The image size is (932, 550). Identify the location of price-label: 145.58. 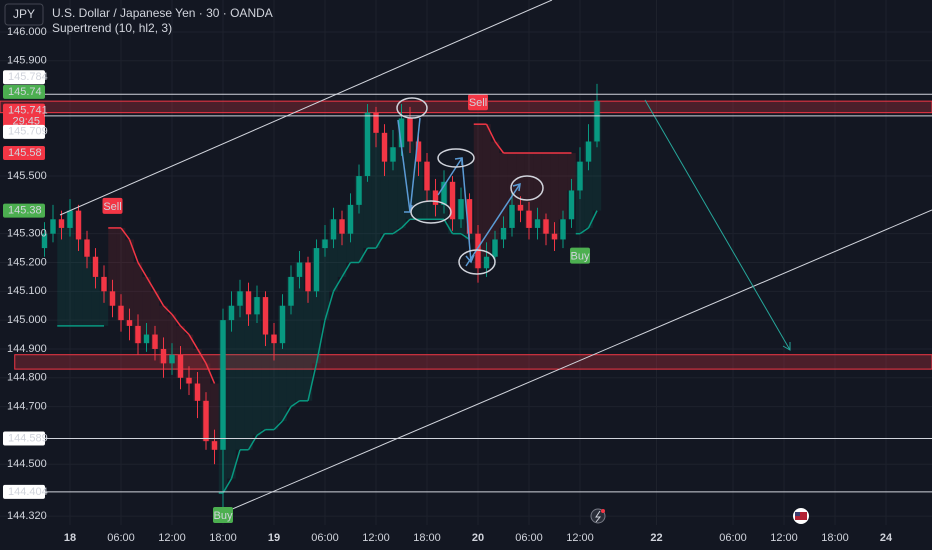
(25, 153).